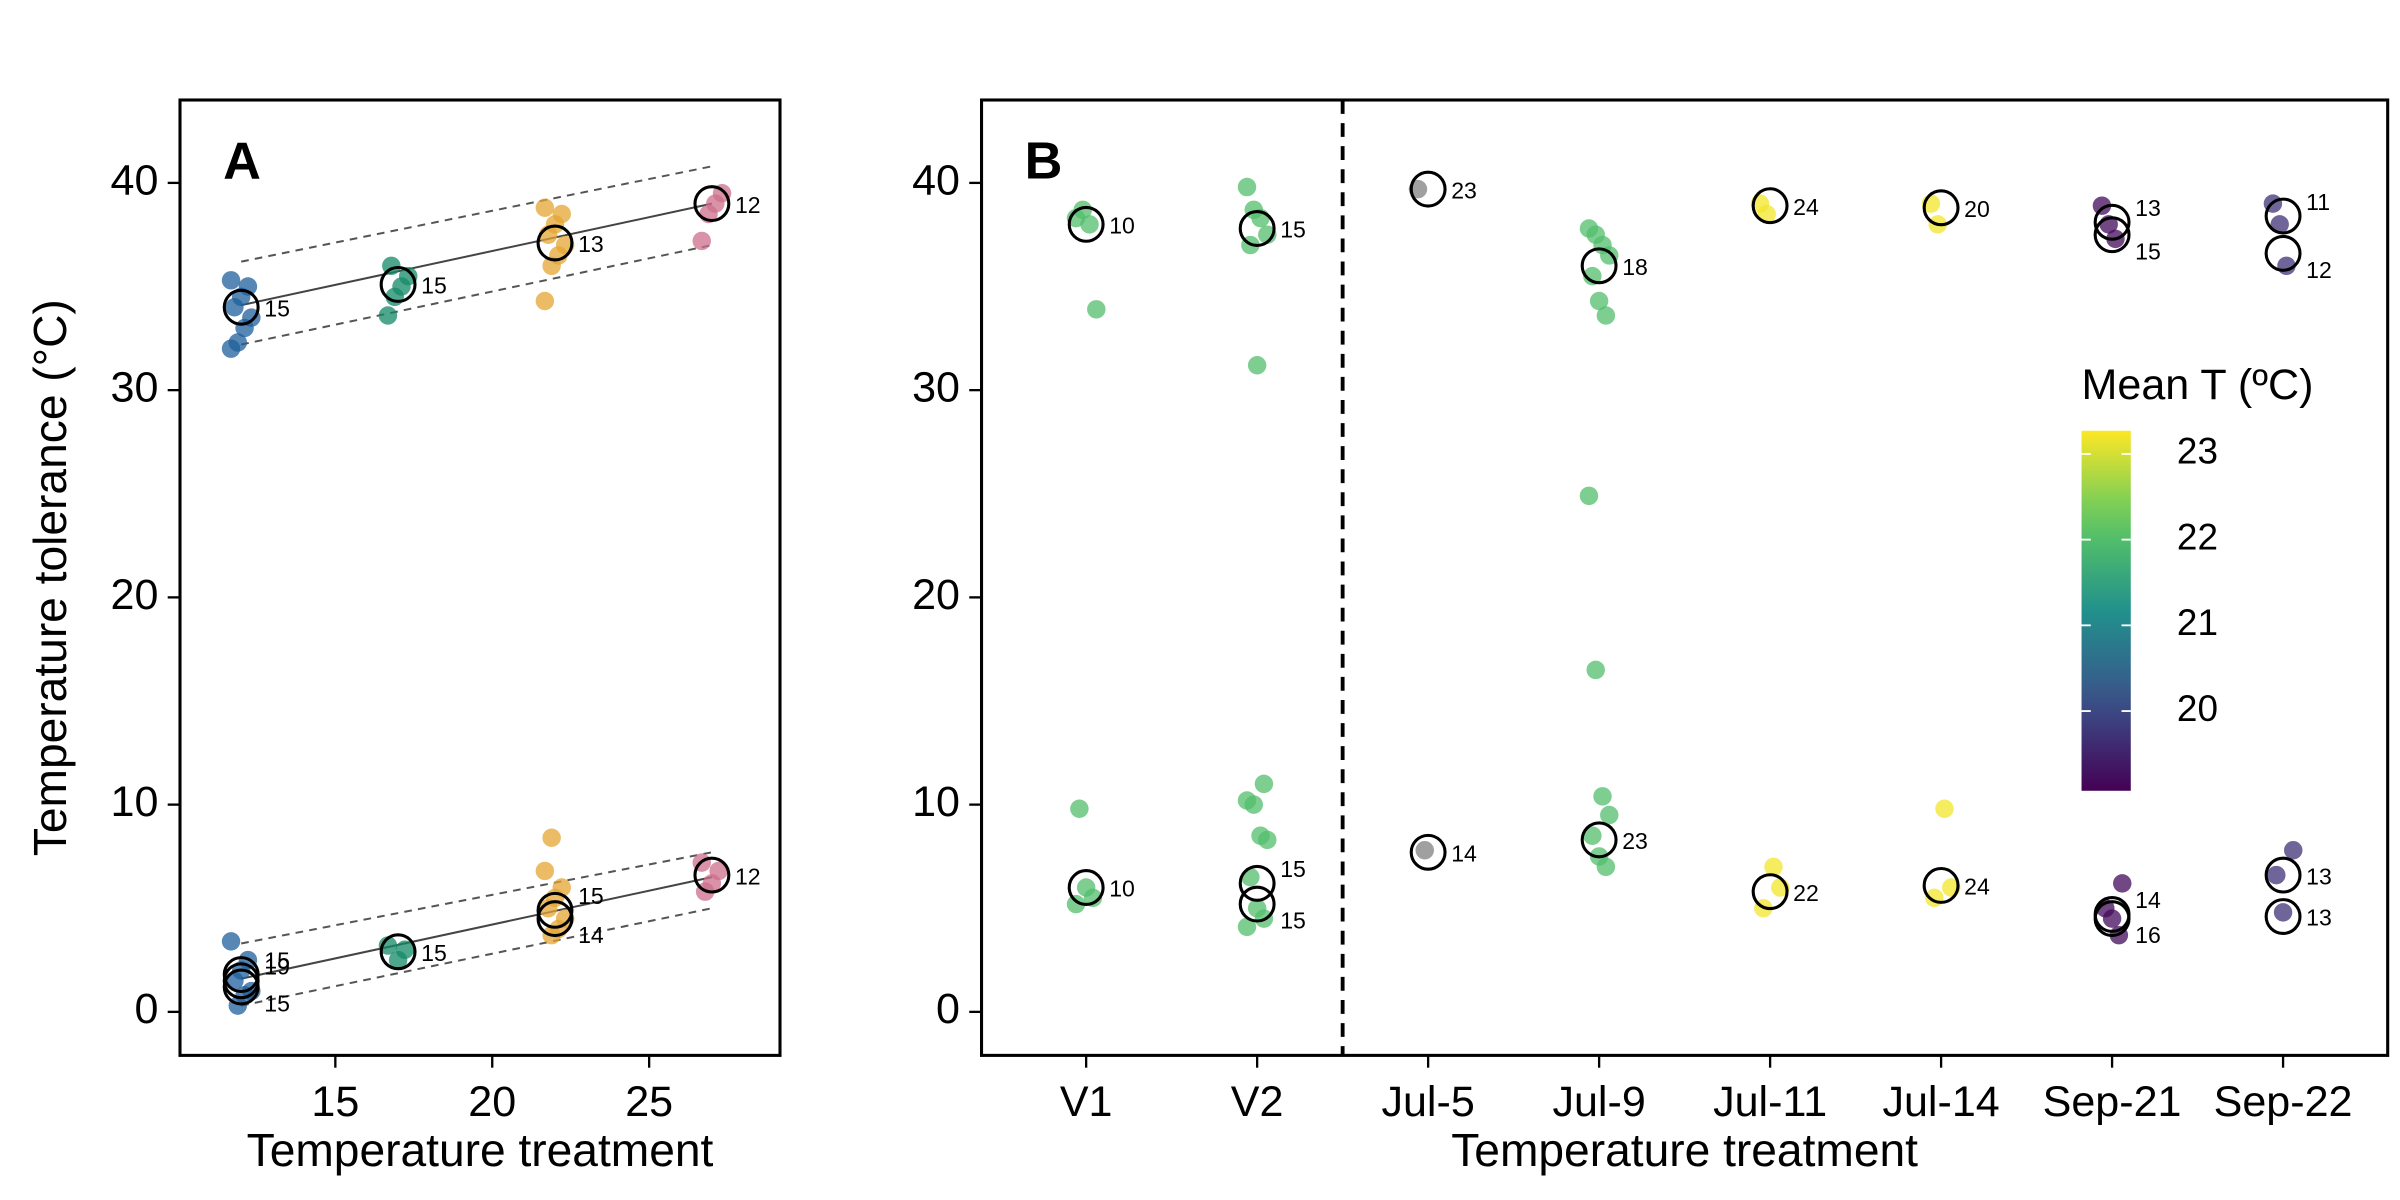  What do you see at coordinates (1122, 889) in the screenshot?
I see `sample-size-label: 10` at bounding box center [1122, 889].